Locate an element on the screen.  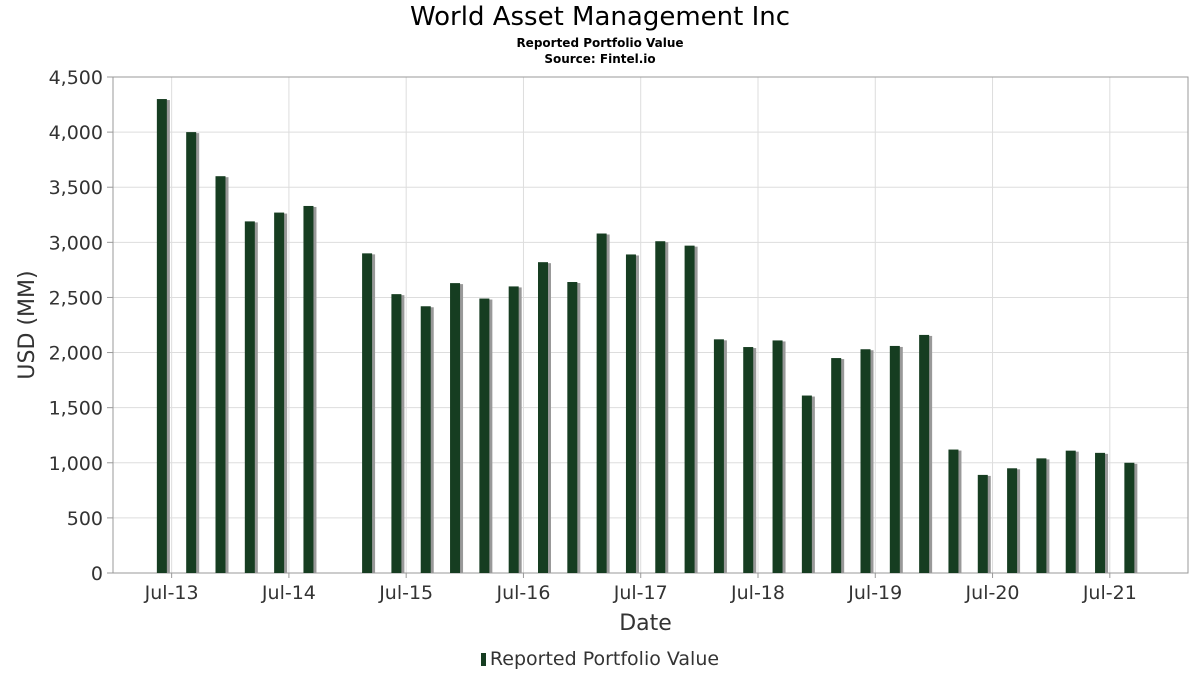
chart-legend: Reported Portfolio Value is located at coordinates (600, 659).